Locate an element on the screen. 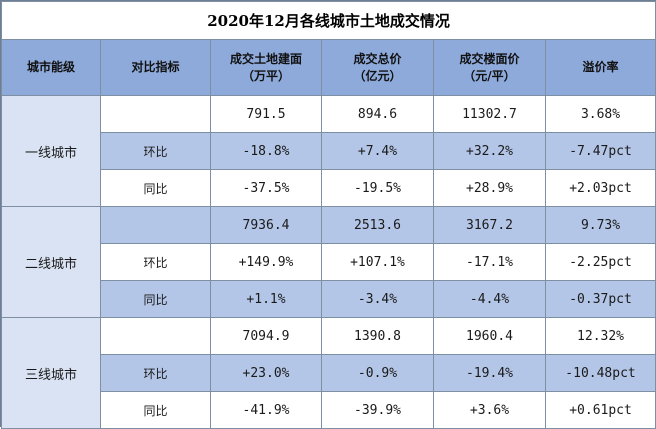 Image resolution: width=656 pixels, height=429 pixels. header-premium: 溢价率 is located at coordinates (600, 67).